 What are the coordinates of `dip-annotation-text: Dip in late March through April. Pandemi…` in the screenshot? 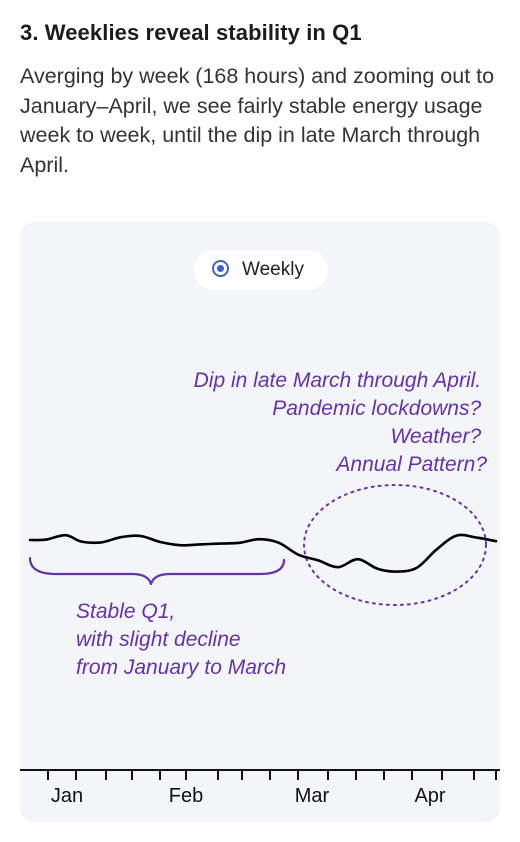 It's located at (341, 422).